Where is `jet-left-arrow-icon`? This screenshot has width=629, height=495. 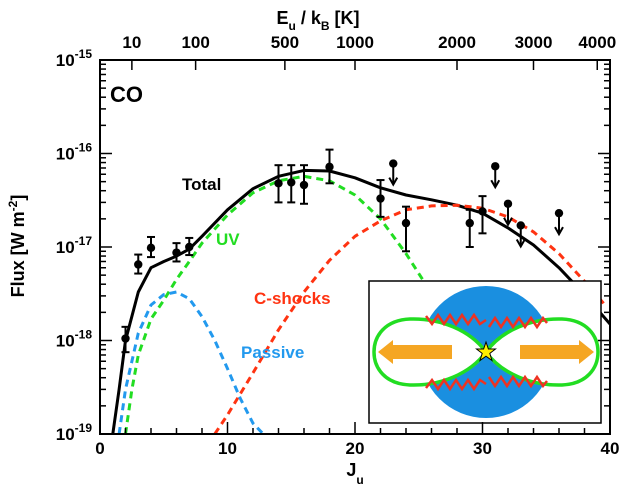 jet-left-arrow-icon is located at coordinates (415, 352).